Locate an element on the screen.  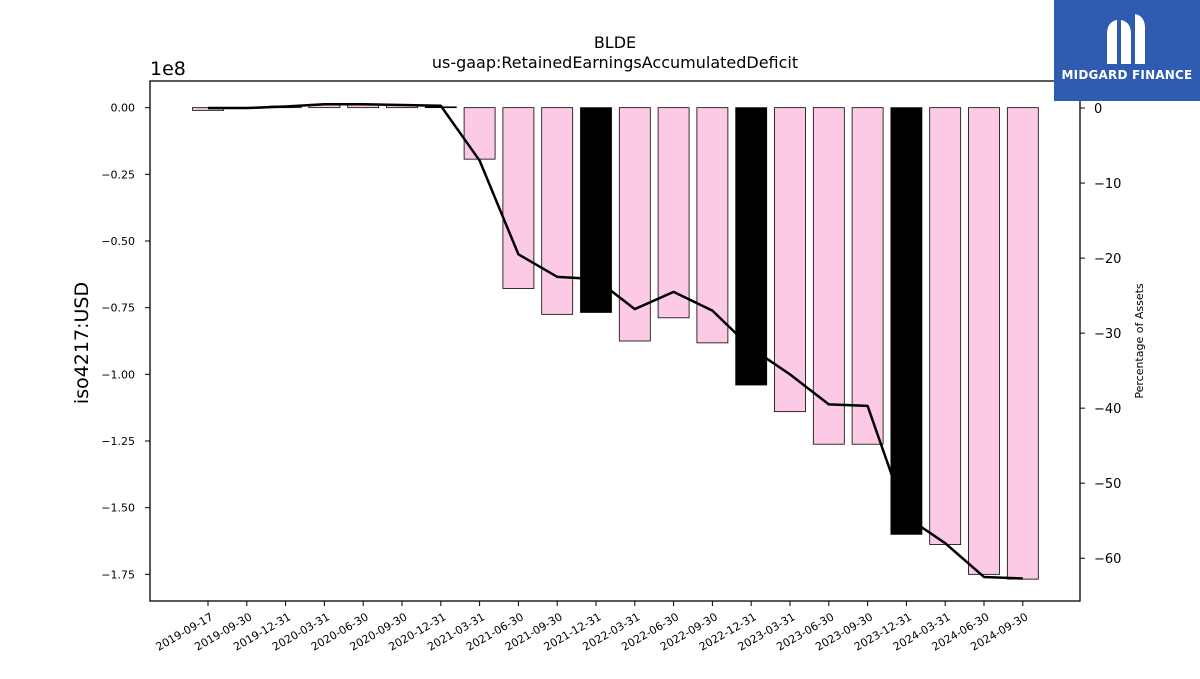
brand-logo: MIDGARD FINANCE is located at coordinates (1127, 50).